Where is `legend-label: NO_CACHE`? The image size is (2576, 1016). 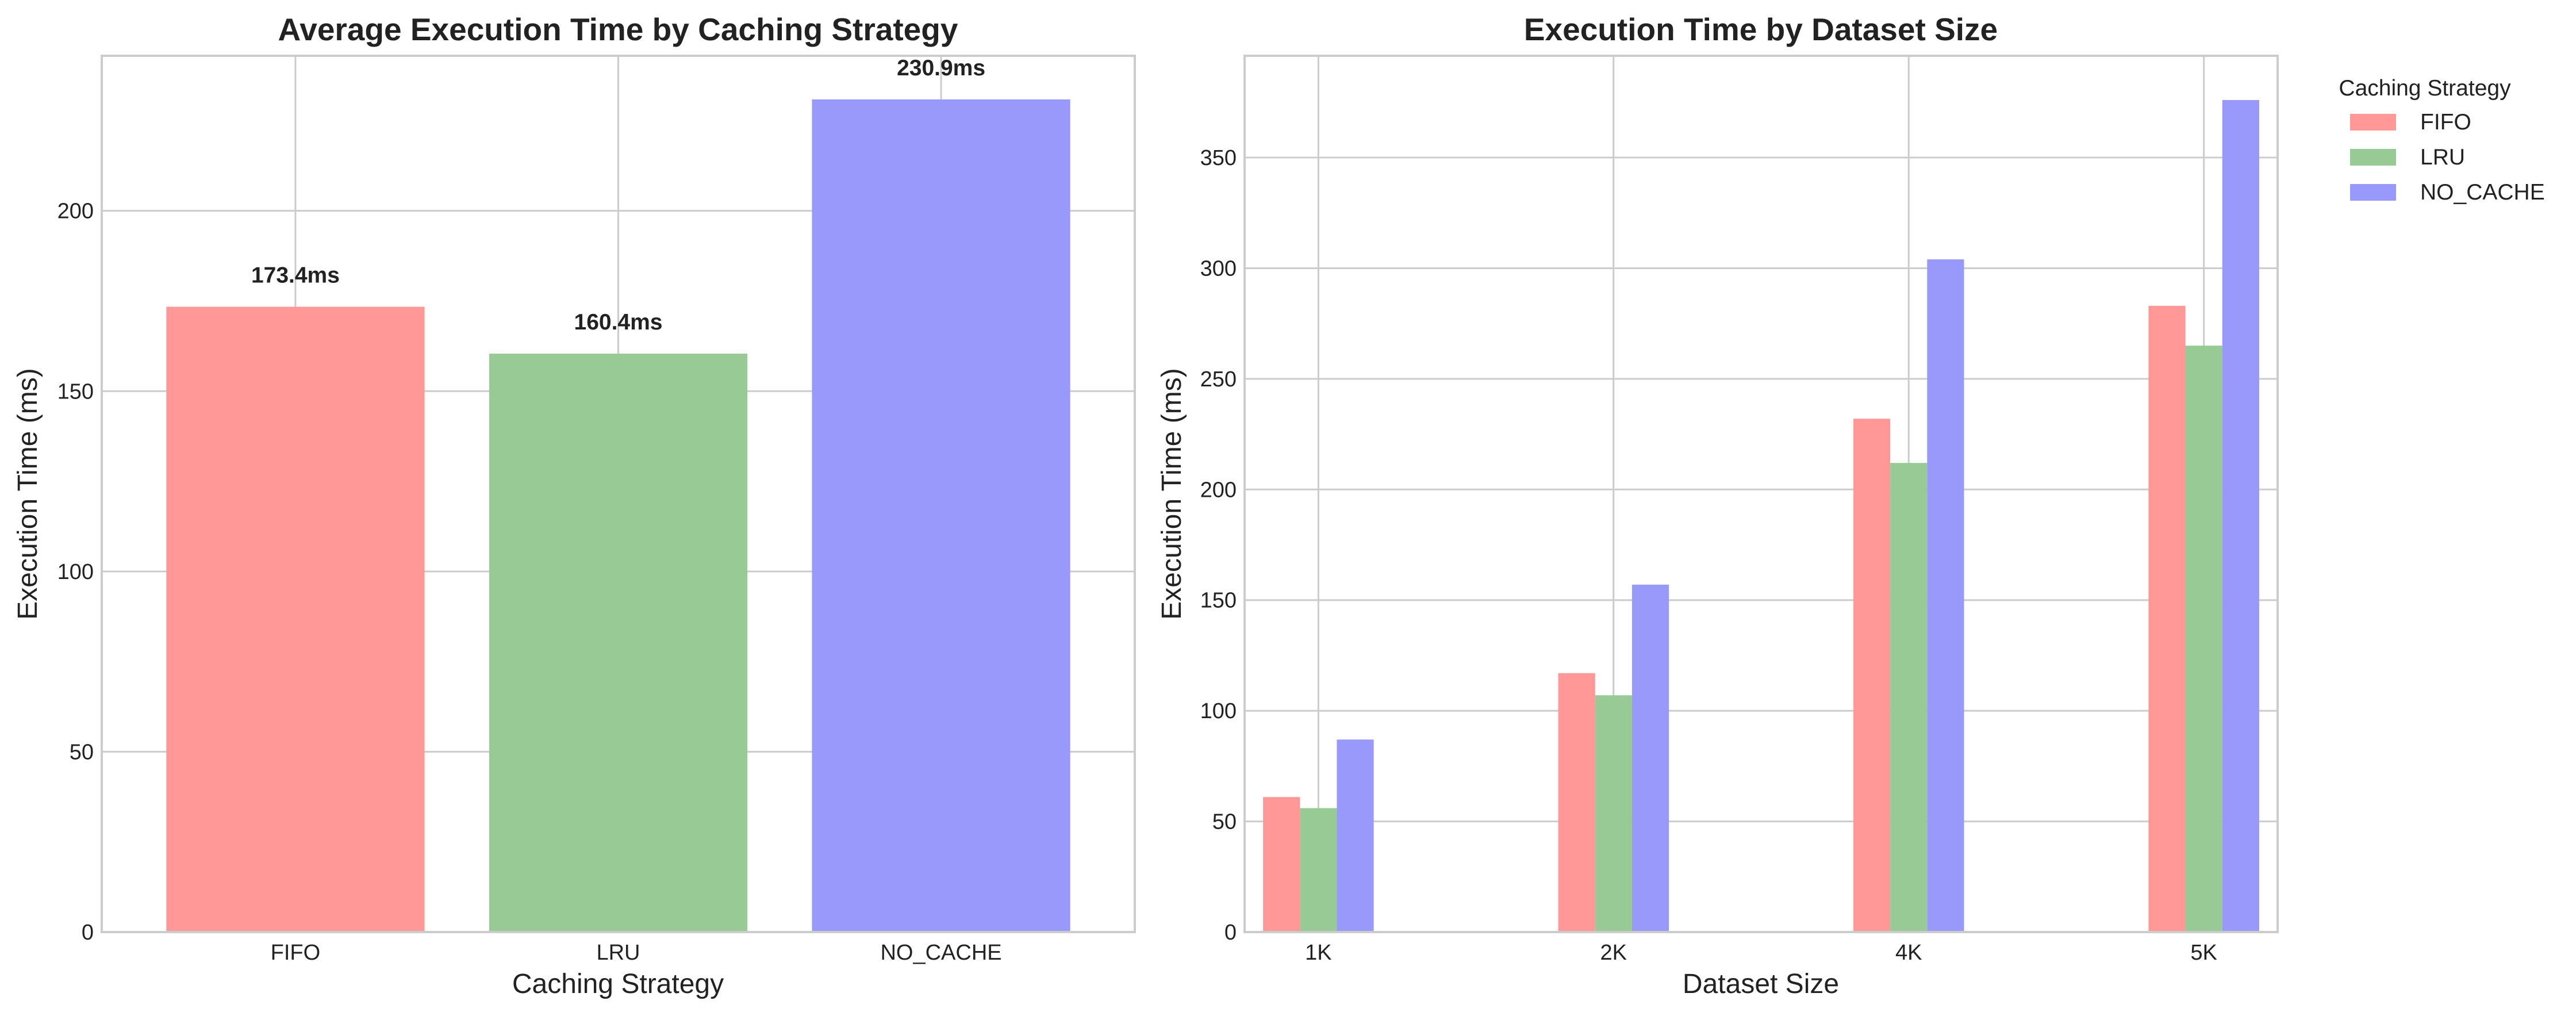
legend-label: NO_CACHE is located at coordinates (2483, 192).